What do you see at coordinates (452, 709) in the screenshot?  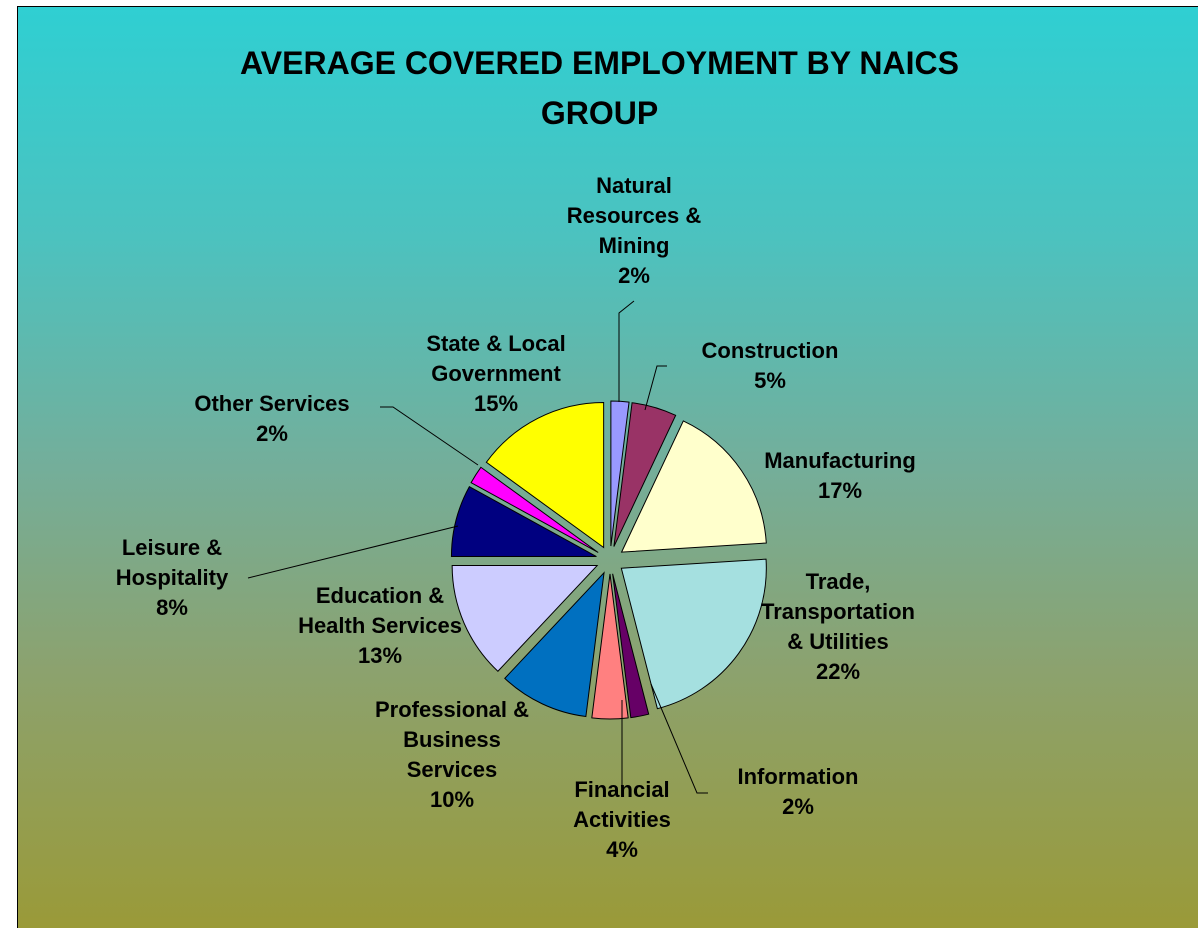 I see `slice-label-line: Professional &` at bounding box center [452, 709].